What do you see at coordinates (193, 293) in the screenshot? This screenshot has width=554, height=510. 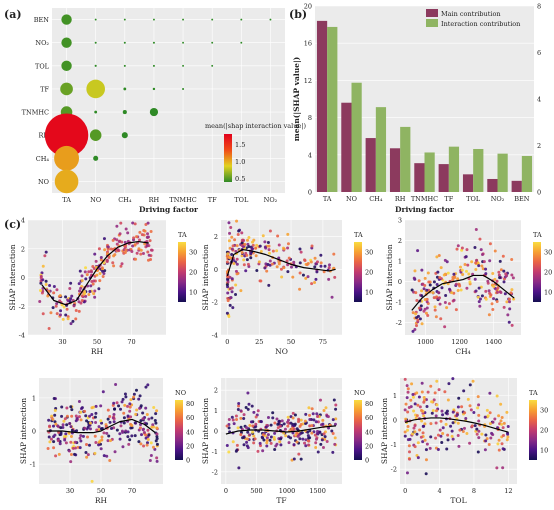 I see `colorbar-tick: 10` at bounding box center [193, 293].